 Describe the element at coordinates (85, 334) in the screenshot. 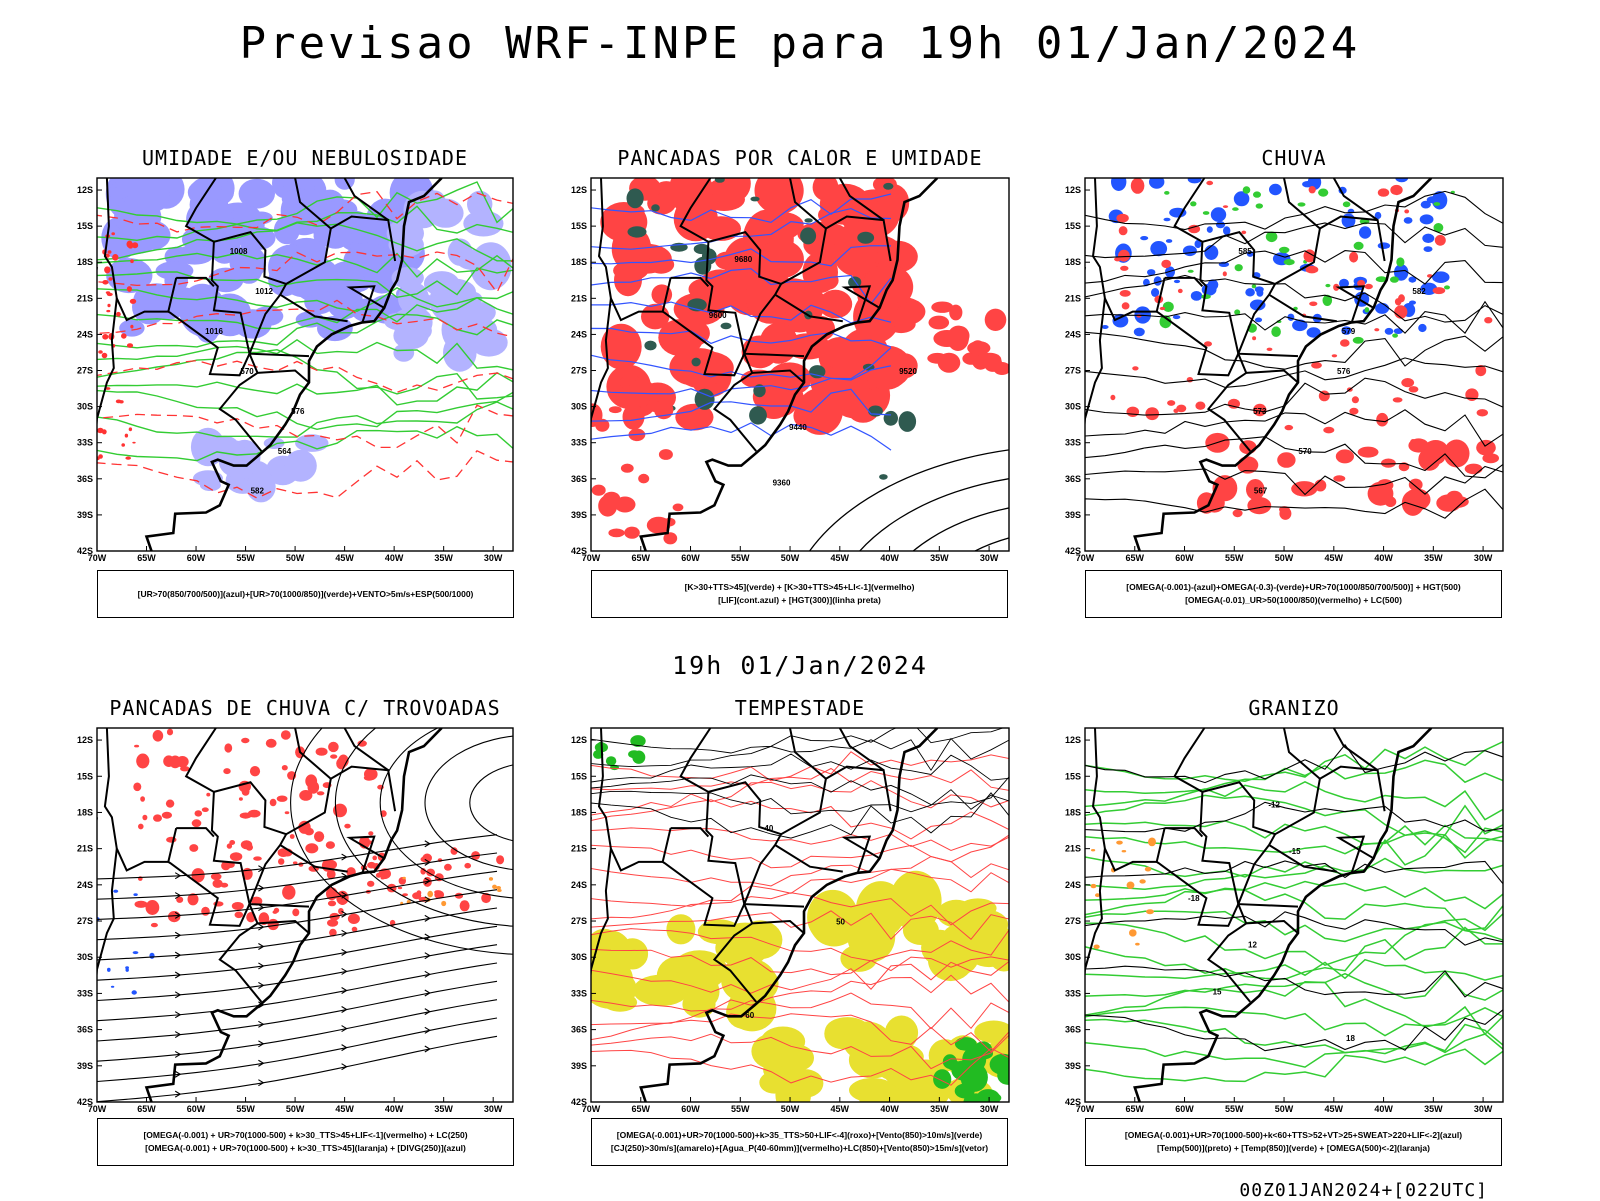

I see `lat-label: 24S` at that location.